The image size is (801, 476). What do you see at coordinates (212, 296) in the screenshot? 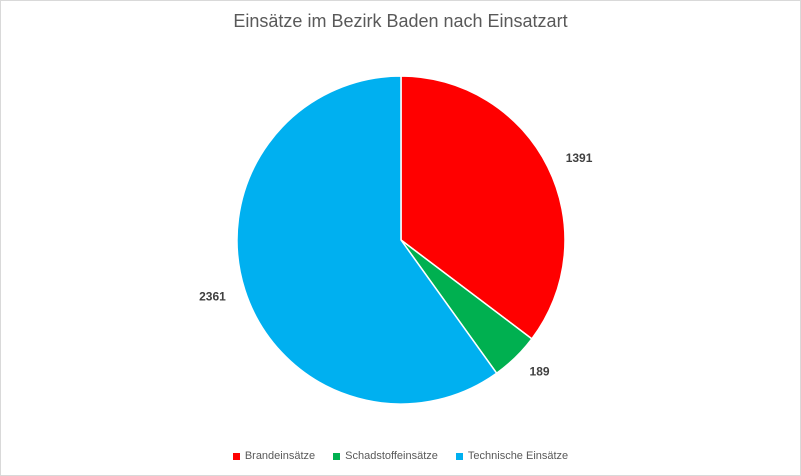
I see `data-label-technische-einsaetze: 2361` at bounding box center [212, 296].